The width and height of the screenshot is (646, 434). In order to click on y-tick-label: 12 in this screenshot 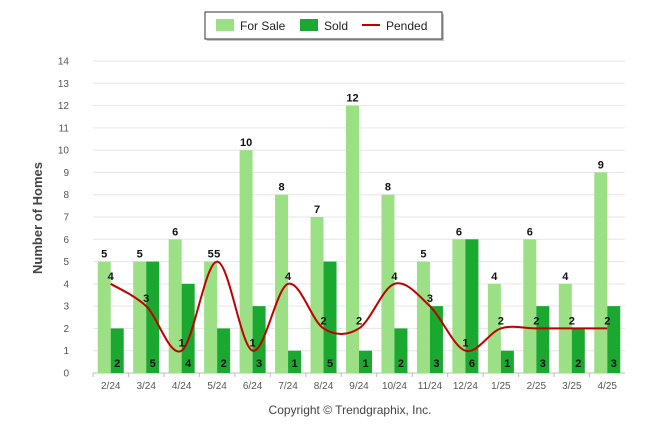, I will do `click(64, 106)`.